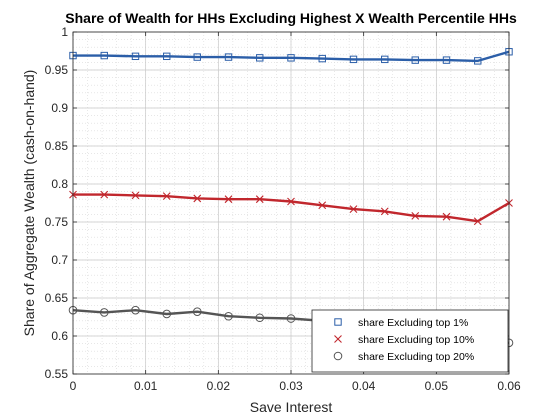 This screenshot has width=560, height=420. What do you see at coordinates (59, 184) in the screenshot?
I see `y-tick-label: 0.8` at bounding box center [59, 184].